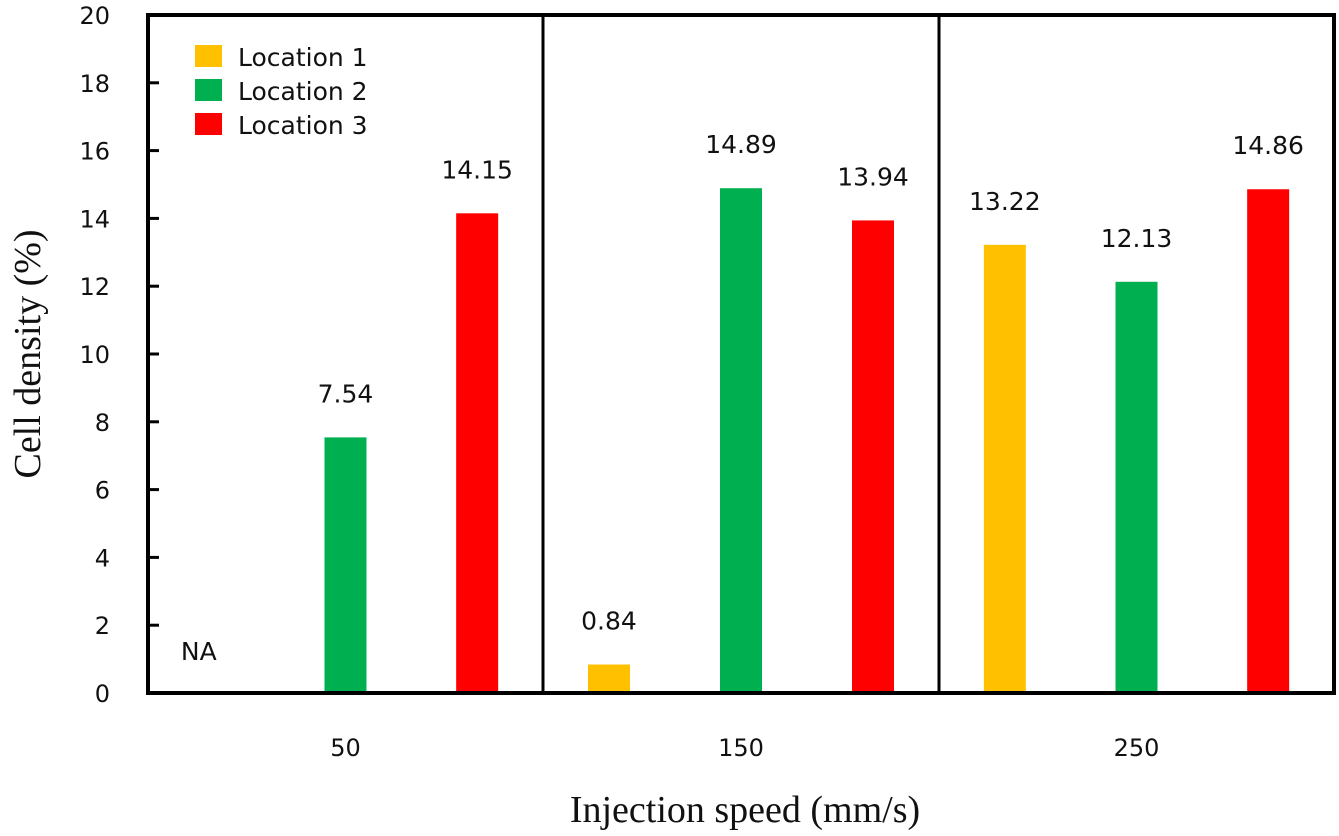  Describe the element at coordinates (94, 16) in the screenshot. I see `y-tick-label: 20` at that location.